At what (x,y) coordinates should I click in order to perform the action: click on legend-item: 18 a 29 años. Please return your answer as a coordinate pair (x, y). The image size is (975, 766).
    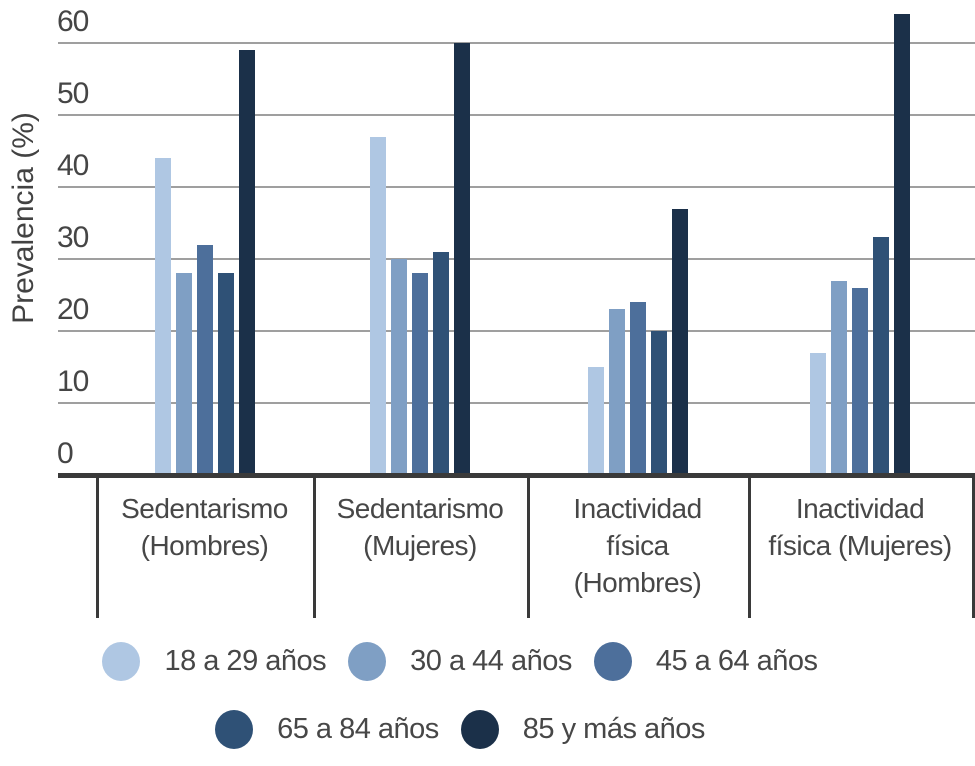
    Looking at the image, I should click on (214, 661).